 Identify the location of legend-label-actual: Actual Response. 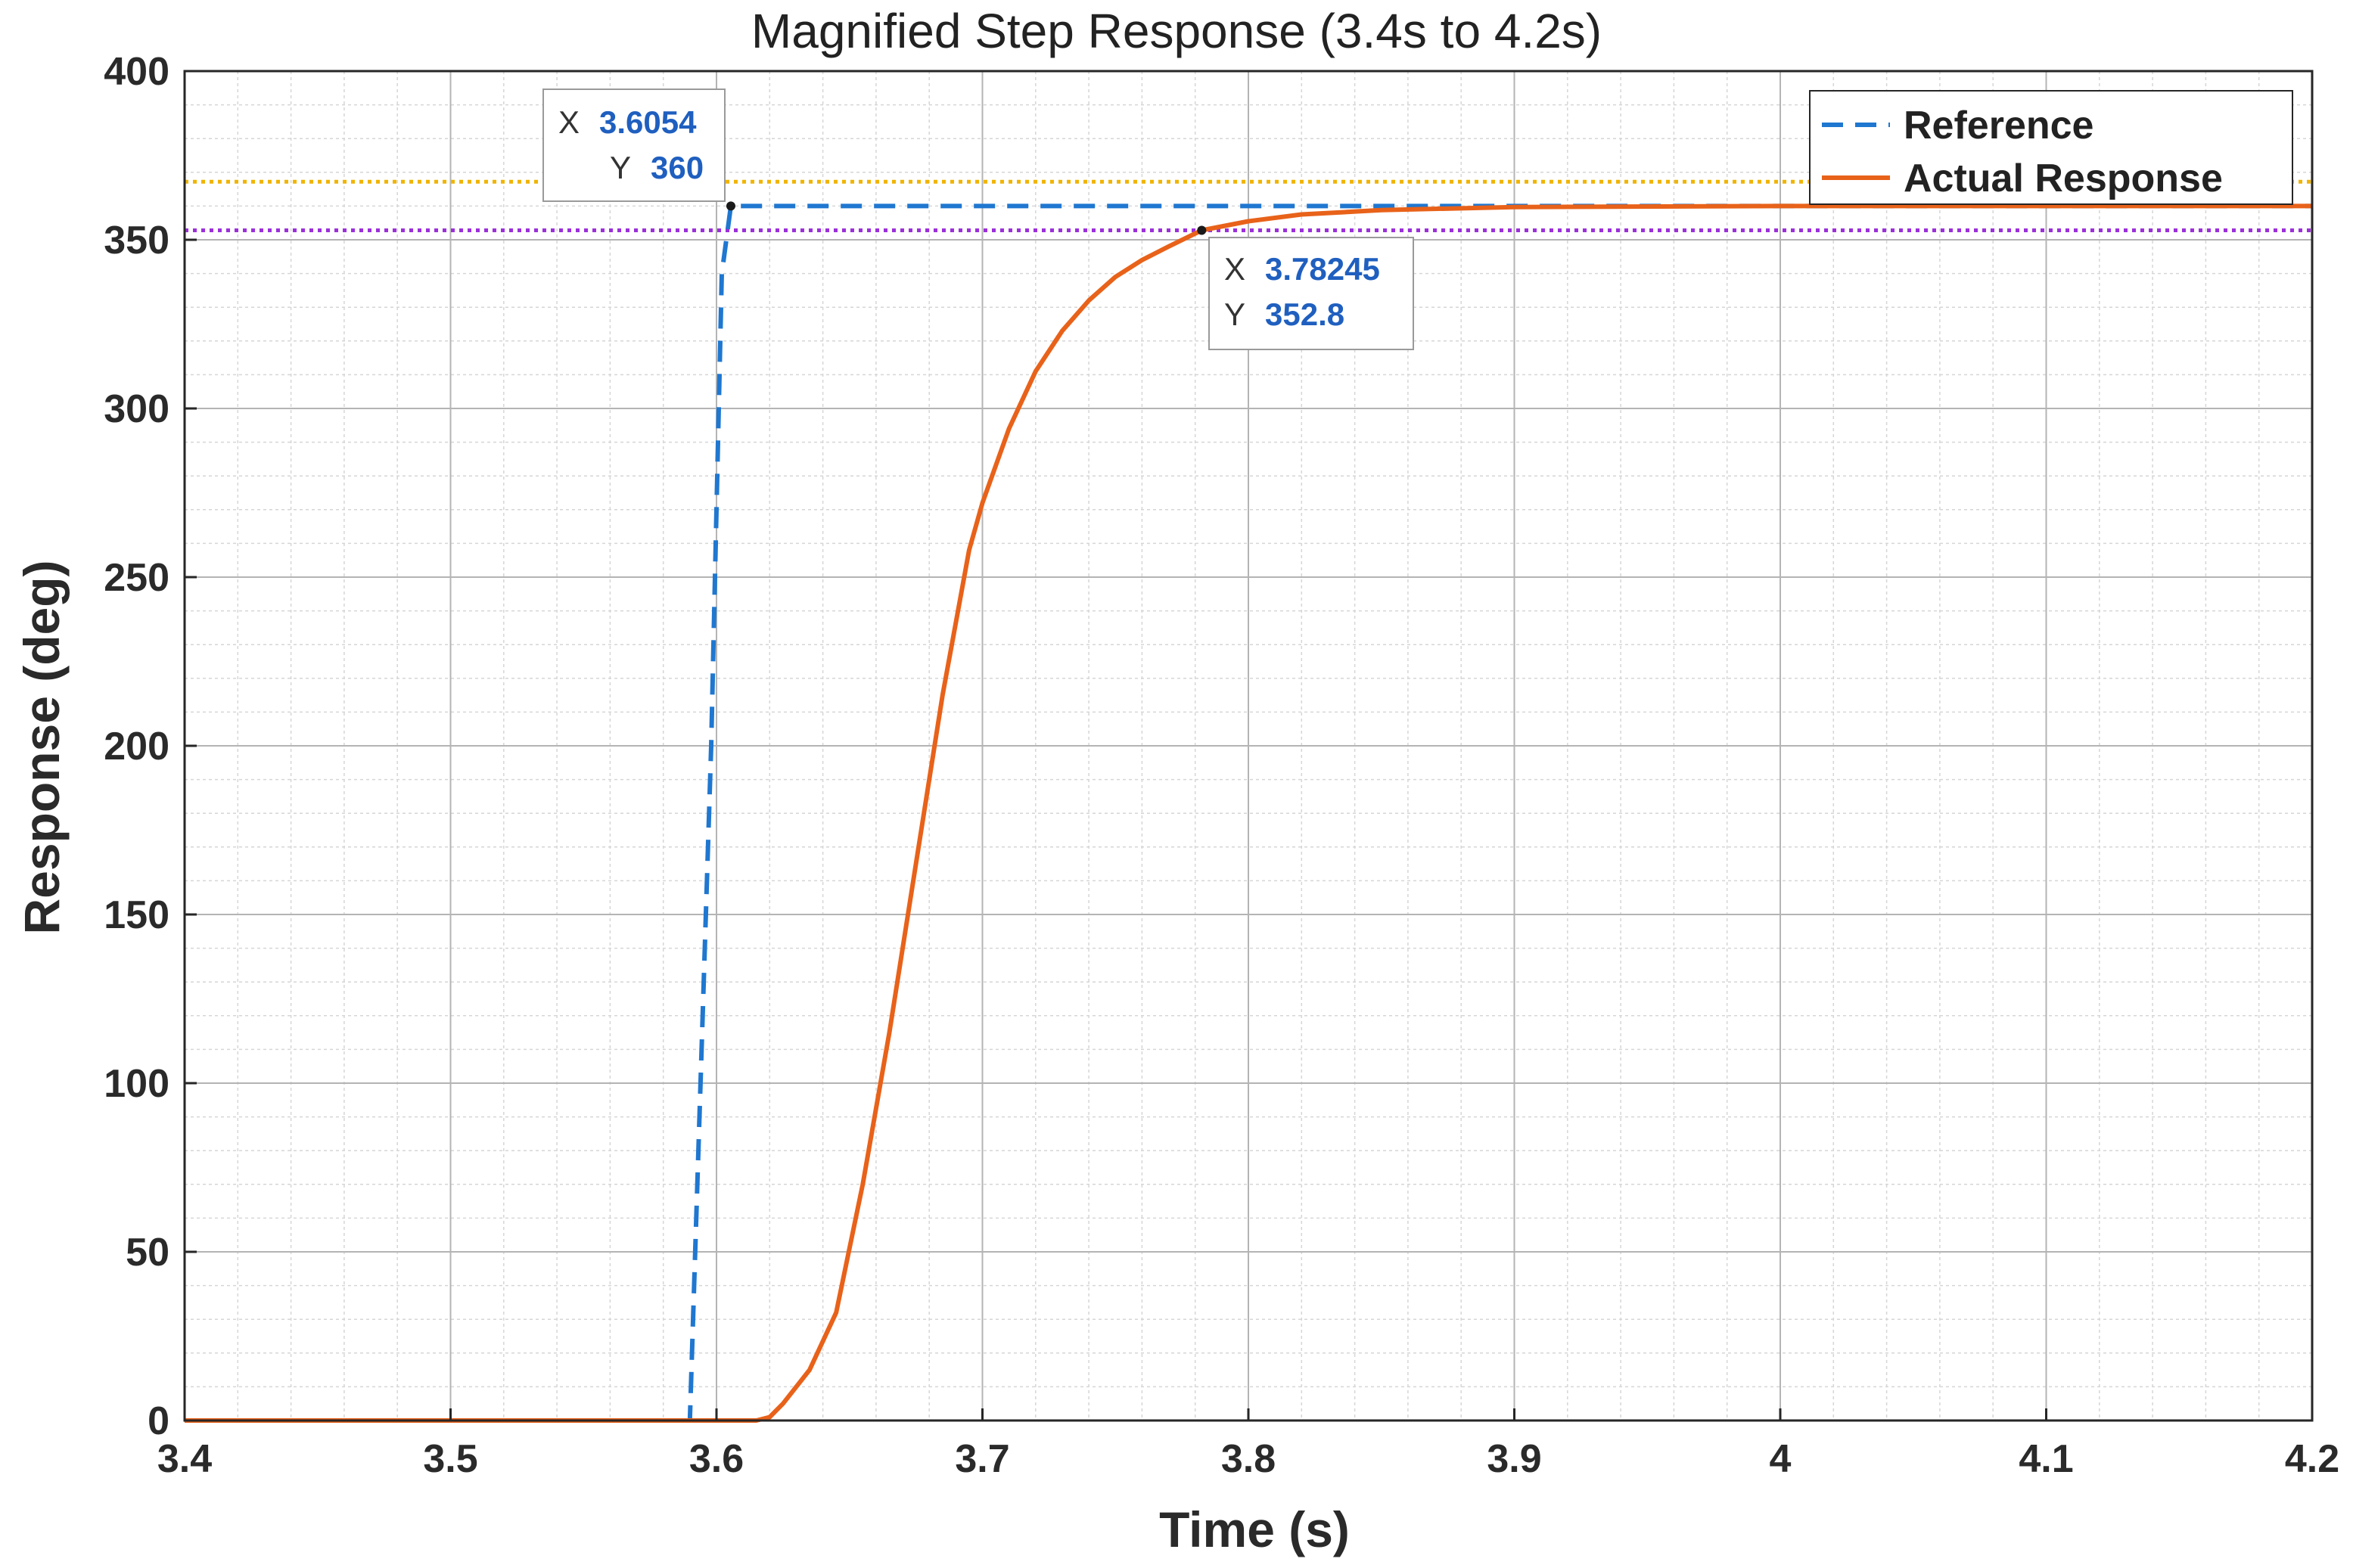
(2063, 179).